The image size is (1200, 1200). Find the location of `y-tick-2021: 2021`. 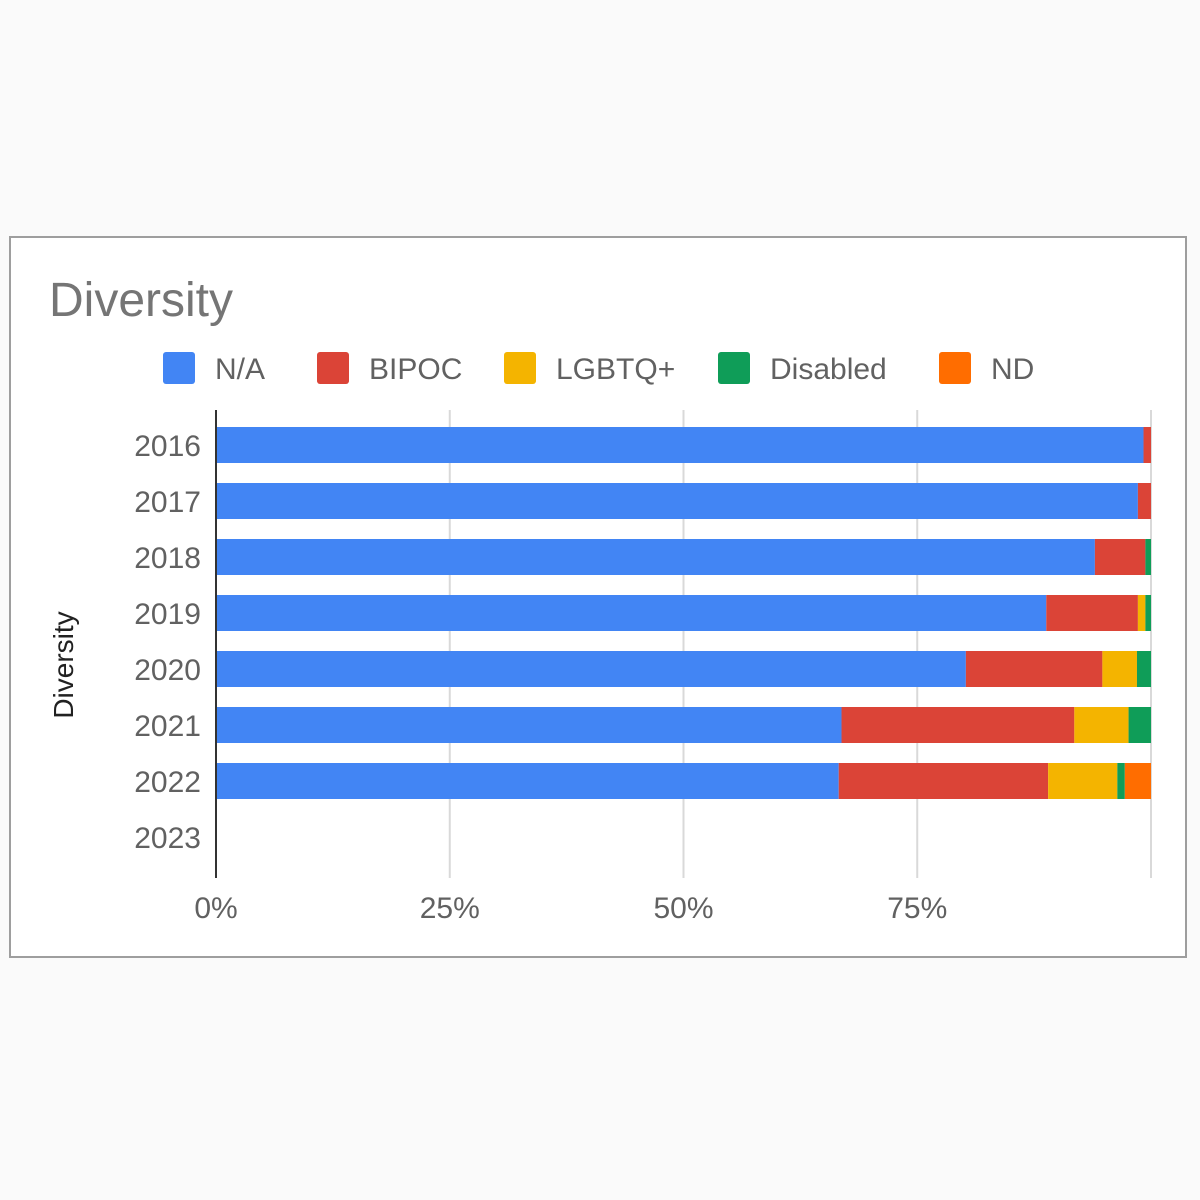

y-tick-2021: 2021 is located at coordinates (167, 726).